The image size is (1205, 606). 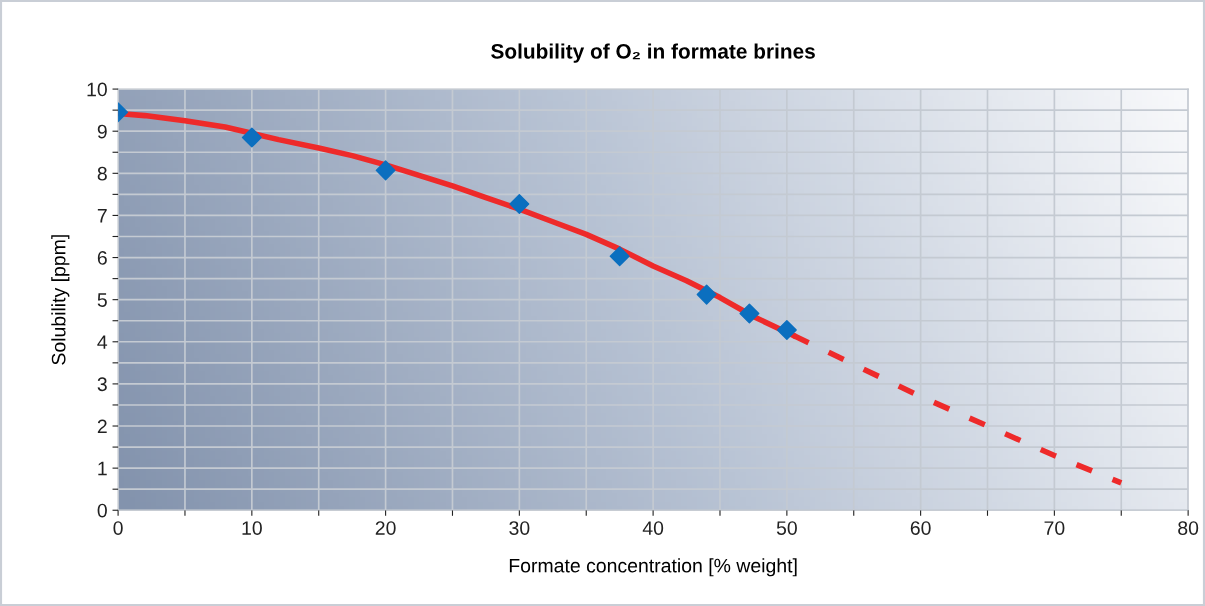 What do you see at coordinates (786, 528) in the screenshot?
I see `x-tick-label: 50` at bounding box center [786, 528].